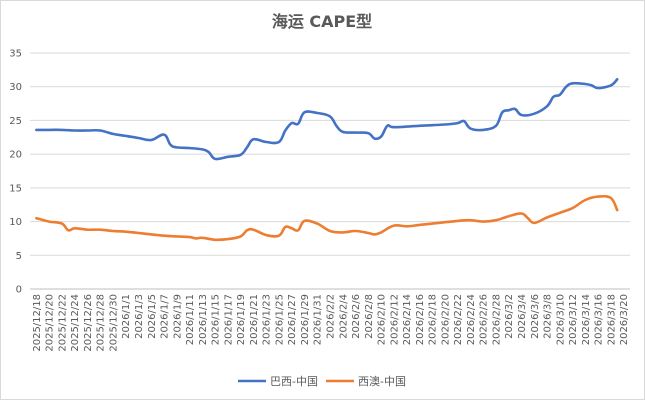 The width and height of the screenshot is (645, 400). What do you see at coordinates (305, 319) in the screenshot?
I see `x-tick-label: 2026/1/29` at bounding box center [305, 319].